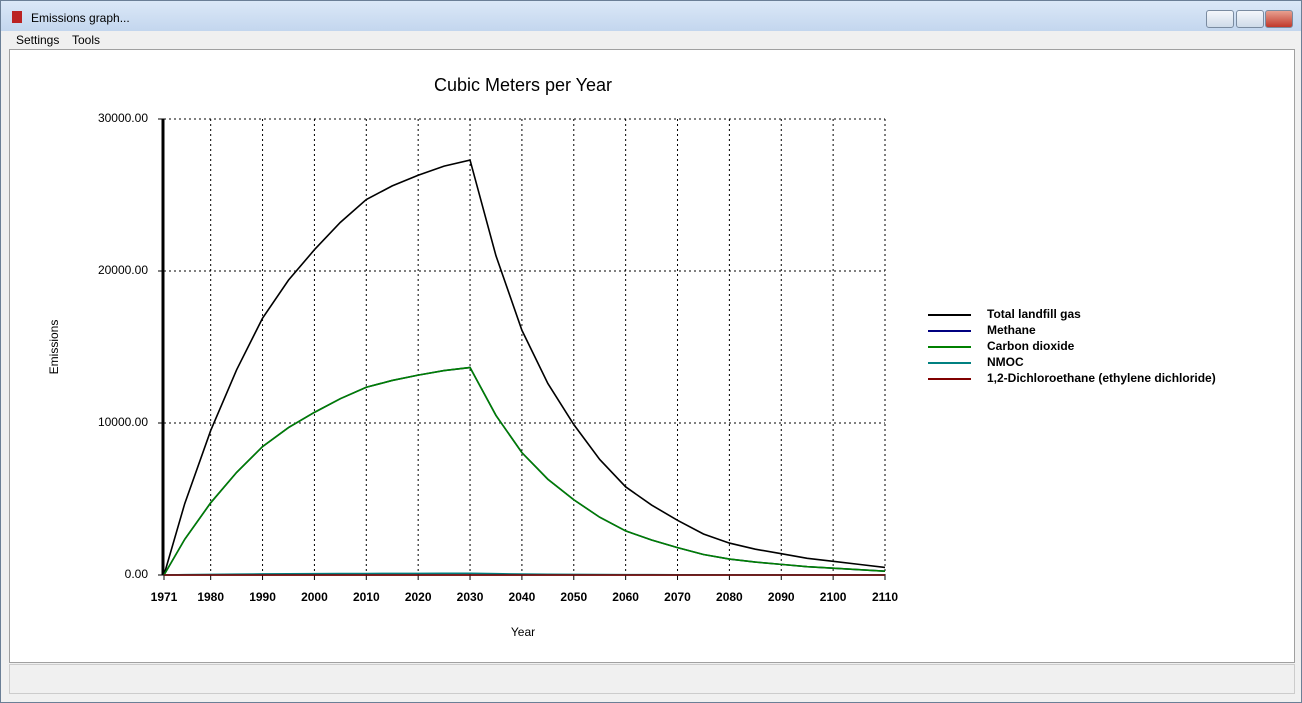 Image resolution: width=1302 pixels, height=703 pixels. Describe the element at coordinates (833, 597) in the screenshot. I see `x-tick-label: 2100` at that location.